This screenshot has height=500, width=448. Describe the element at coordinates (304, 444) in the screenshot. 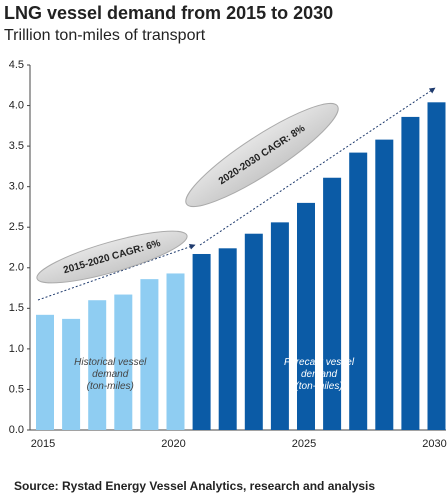

I see `x-tick-label: 2025` at that location.